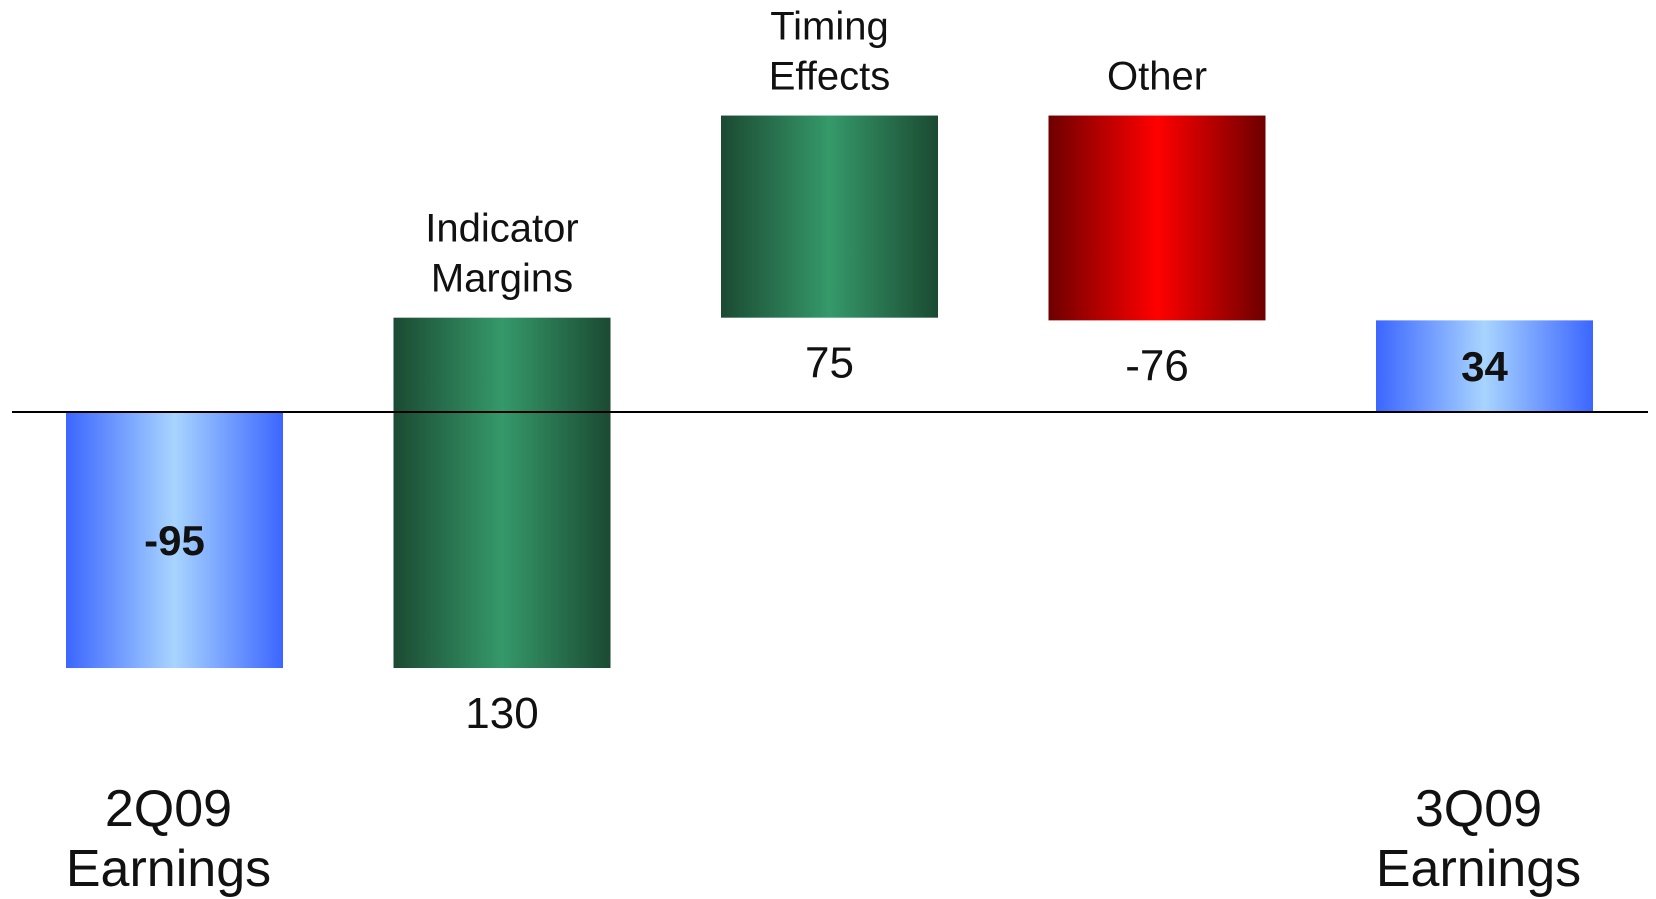 The height and width of the screenshot is (899, 1656). Describe the element at coordinates (168, 809) in the screenshot. I see `category-label-2q09-earnings-line1: 2Q09` at that location.